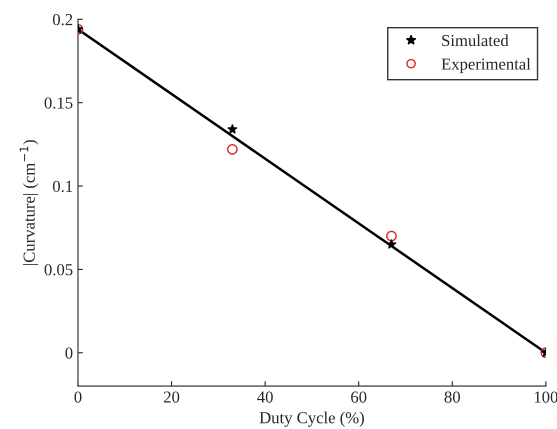 The height and width of the screenshot is (429, 557). I want to click on x-tick-label: 60, so click(358, 397).